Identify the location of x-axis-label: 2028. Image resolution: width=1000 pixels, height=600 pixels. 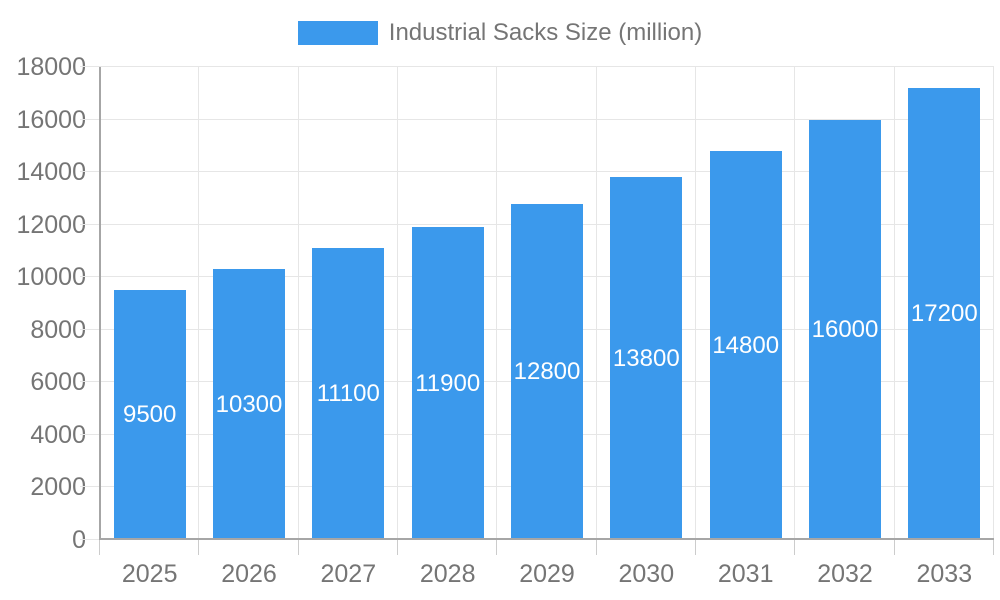
(447, 574).